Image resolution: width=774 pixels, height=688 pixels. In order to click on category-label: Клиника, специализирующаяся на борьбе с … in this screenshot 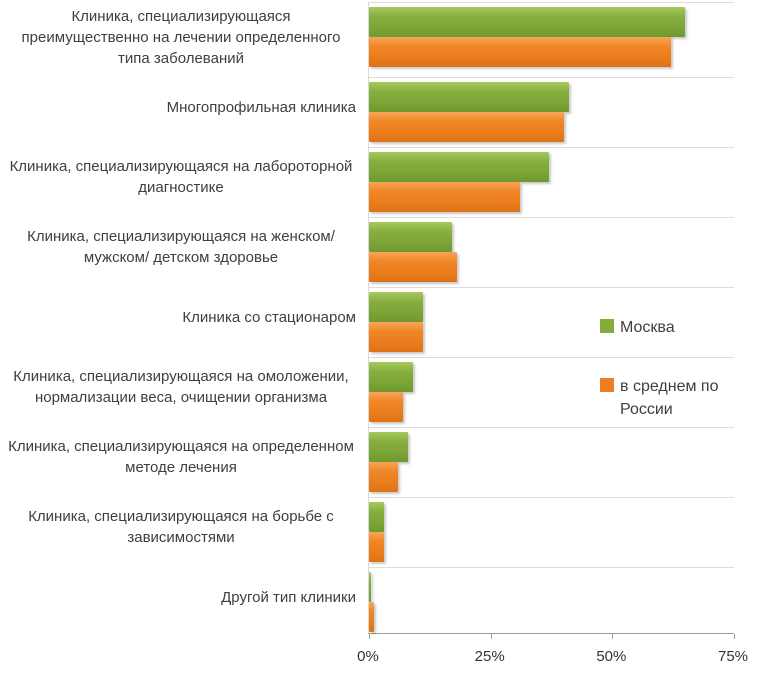, I will do `click(181, 527)`.